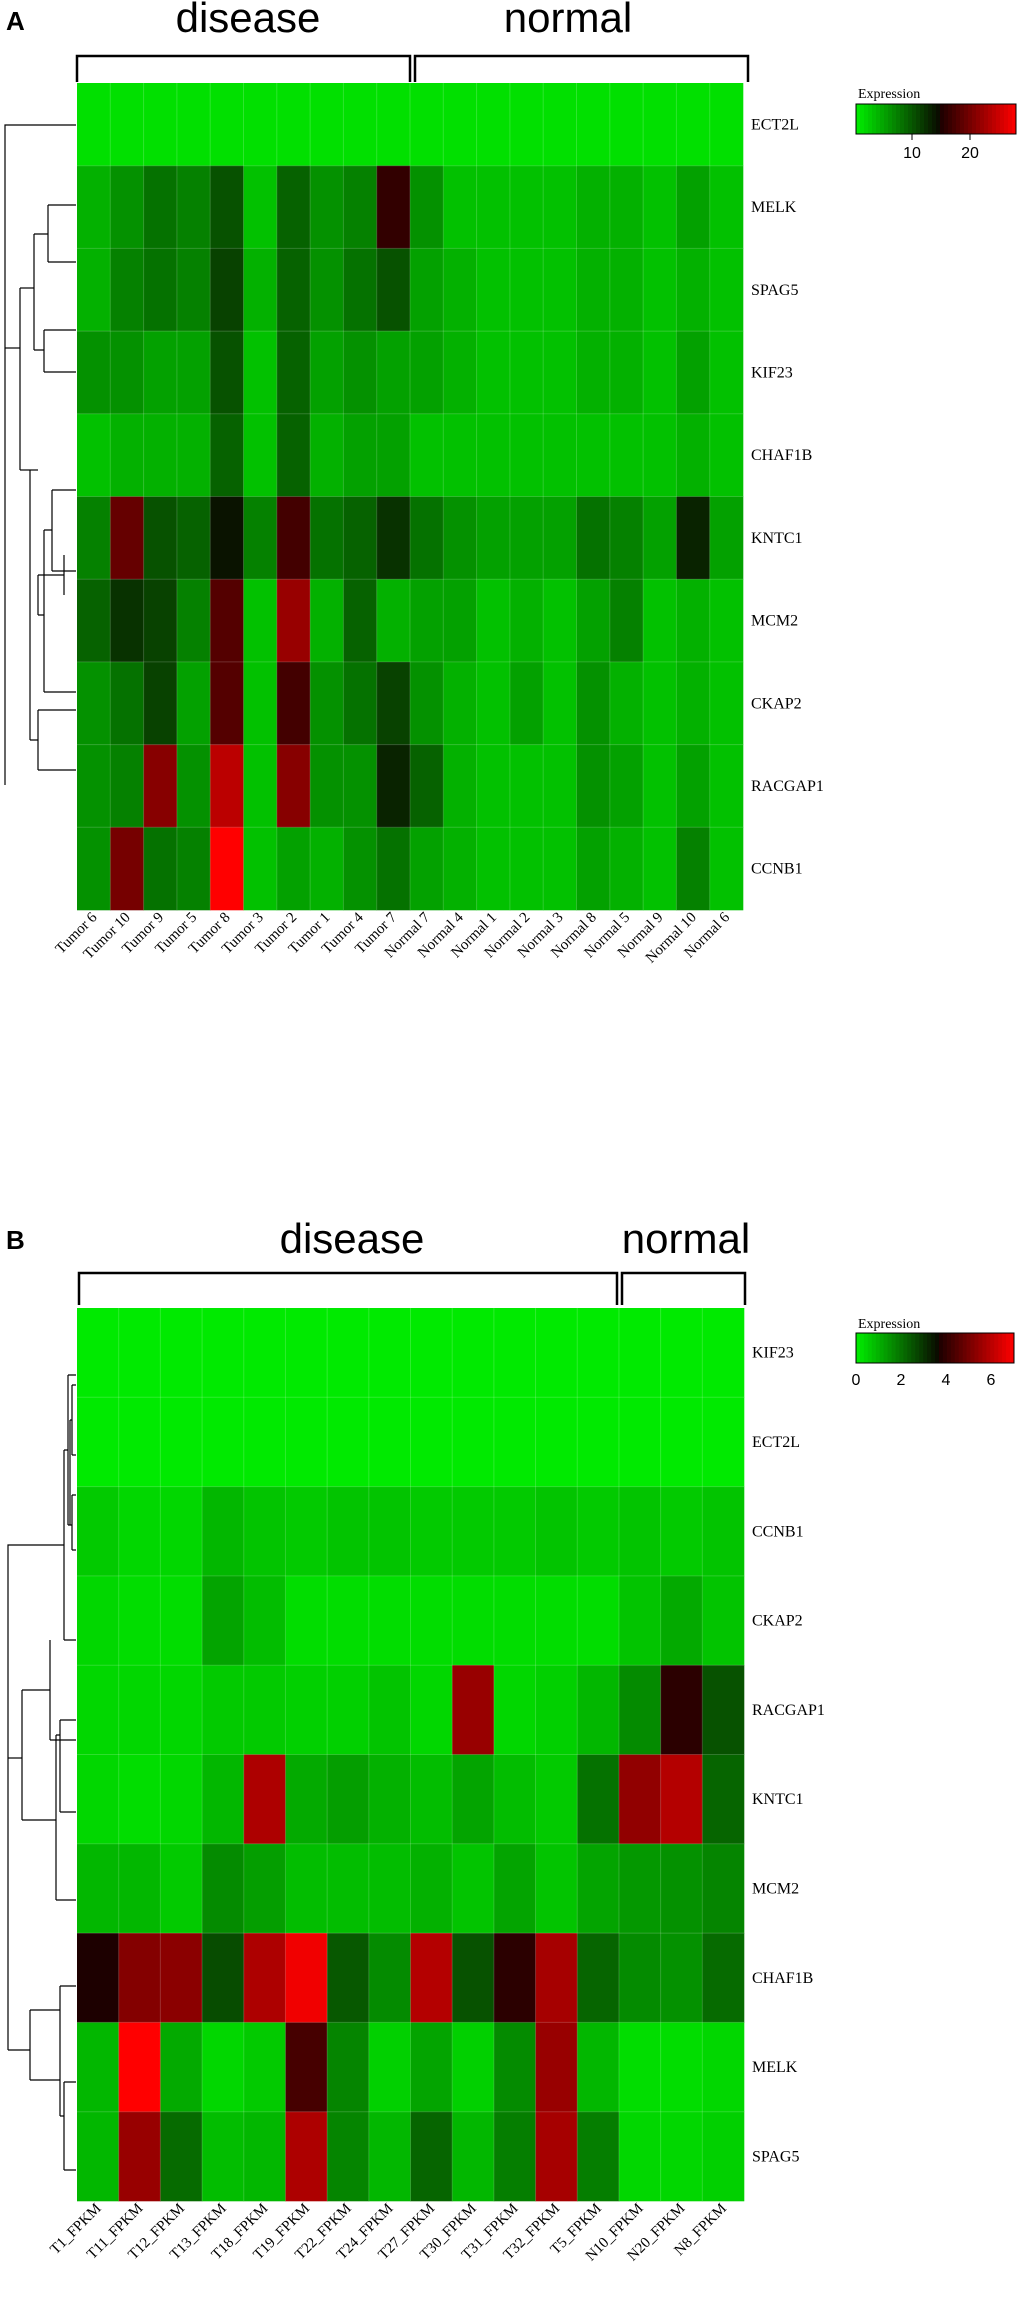  Describe the element at coordinates (348, 1353) in the screenshot. I see `cell-kif23-t22_fpkm` at that location.